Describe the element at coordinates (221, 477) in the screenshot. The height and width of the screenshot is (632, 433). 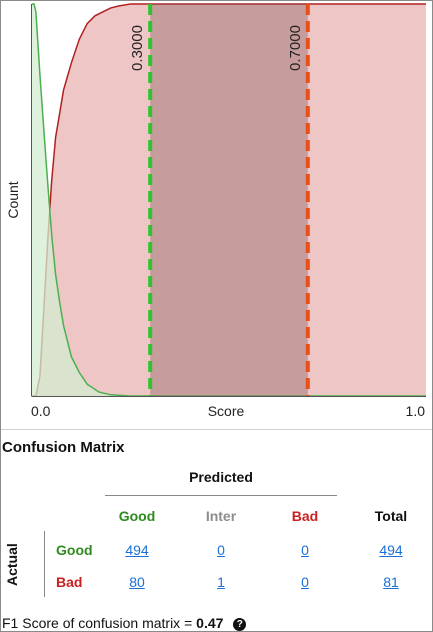
I see `predicted-axis-label: Predicted` at that location.